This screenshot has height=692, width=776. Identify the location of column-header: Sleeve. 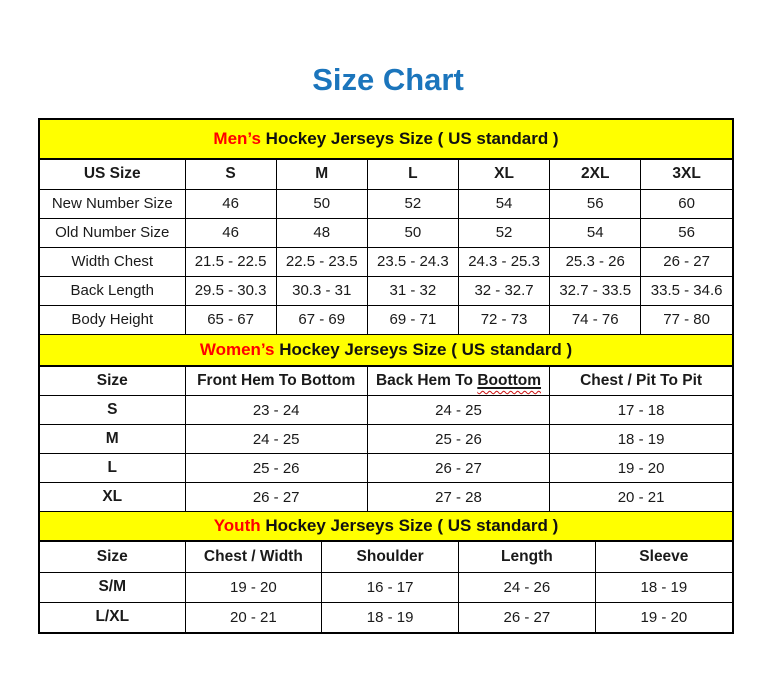
(663, 557).